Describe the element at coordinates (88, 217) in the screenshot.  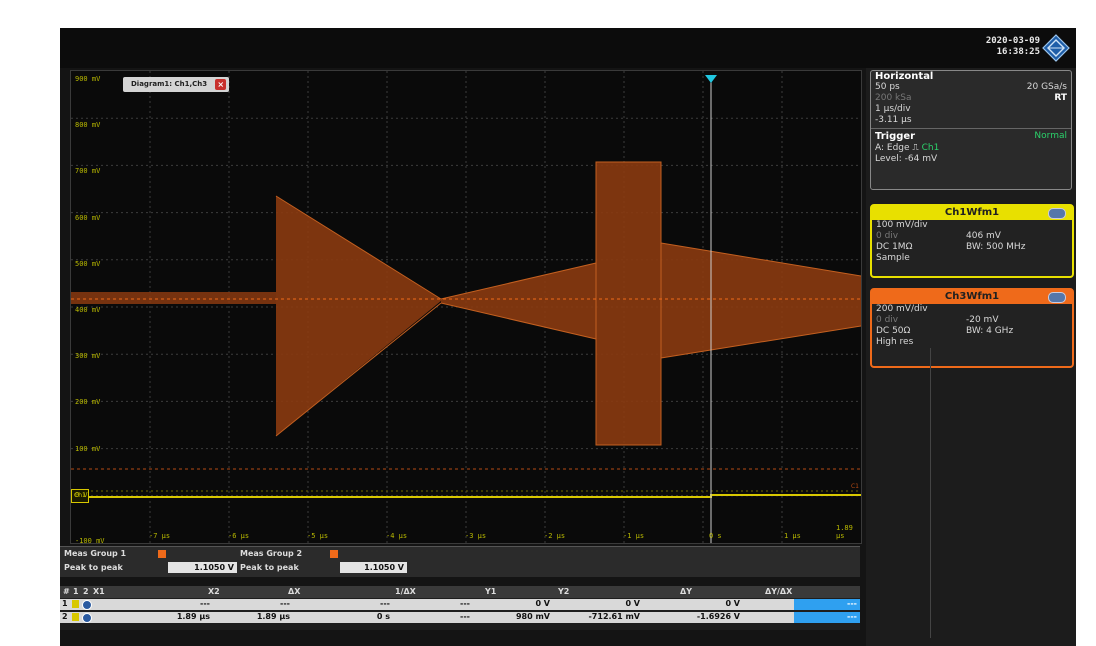
I see `y-tick-label: 600 mV` at that location.